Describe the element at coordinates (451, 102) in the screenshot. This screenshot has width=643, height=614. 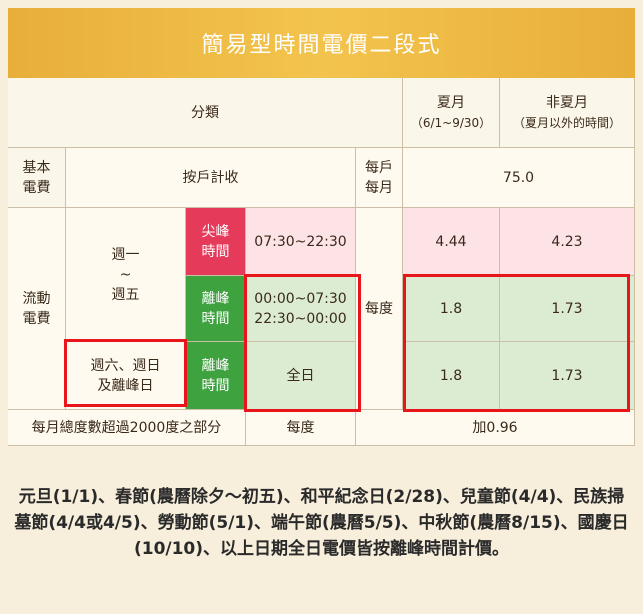
I see `summer-label: 夏月` at that location.